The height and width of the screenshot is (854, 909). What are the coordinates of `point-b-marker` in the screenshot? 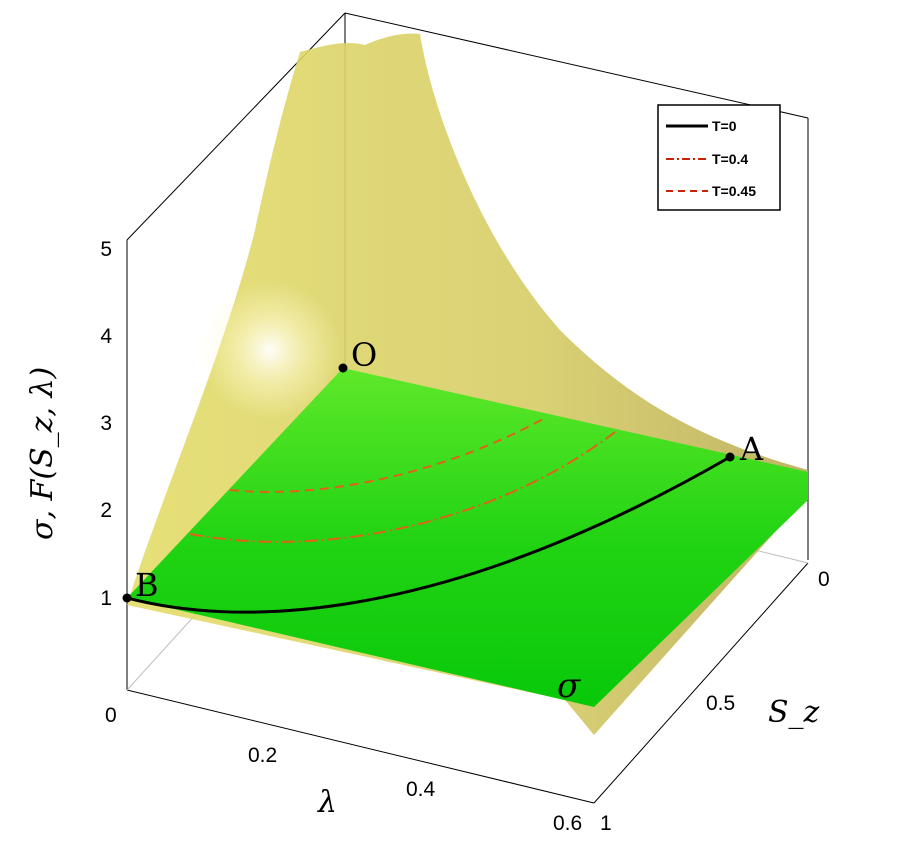 It's located at (127, 598).